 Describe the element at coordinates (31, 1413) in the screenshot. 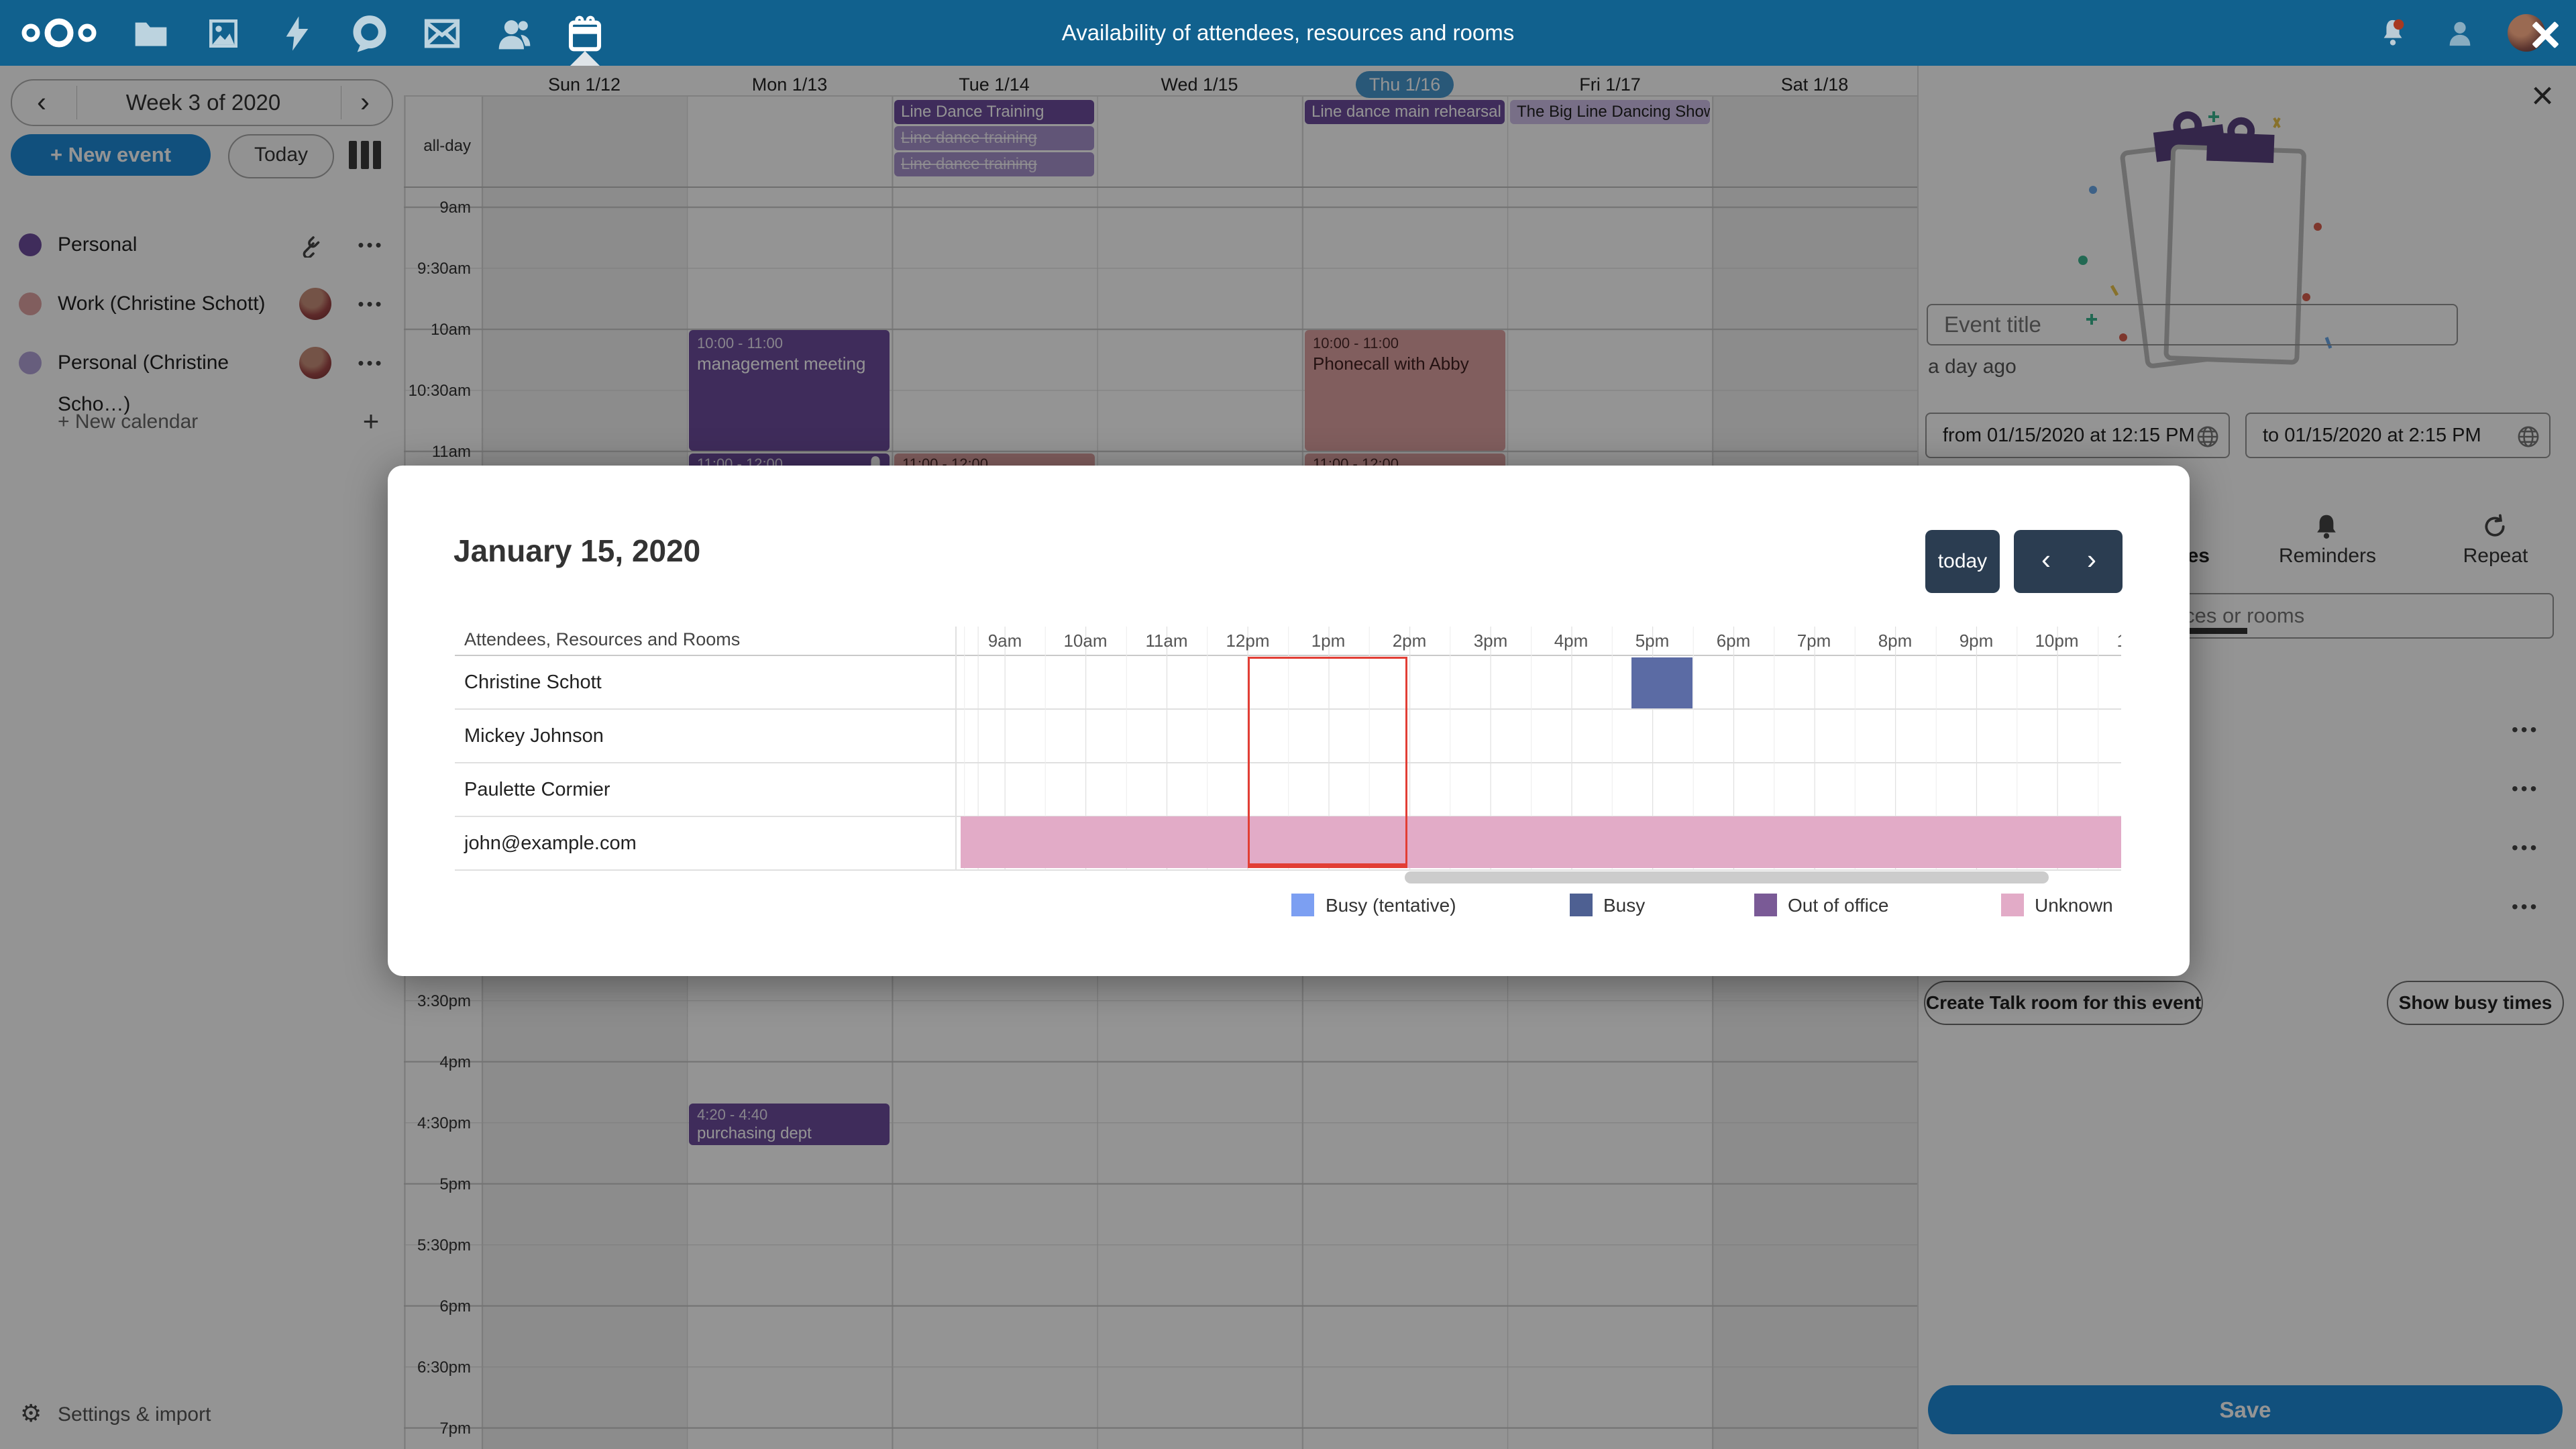

I see `gear-icon: ⚙` at that location.